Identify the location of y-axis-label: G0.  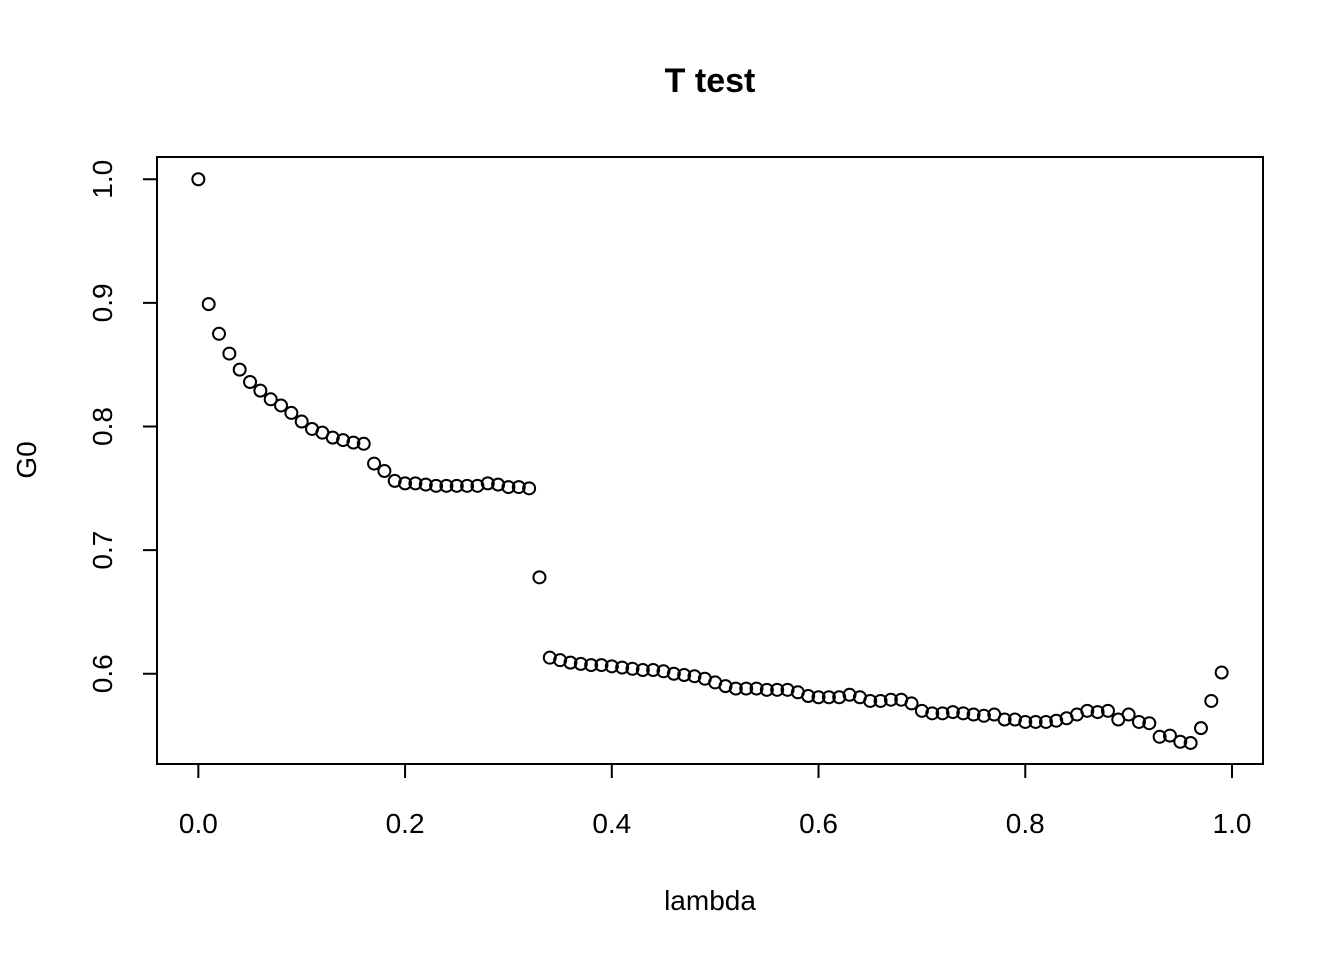
(26, 459).